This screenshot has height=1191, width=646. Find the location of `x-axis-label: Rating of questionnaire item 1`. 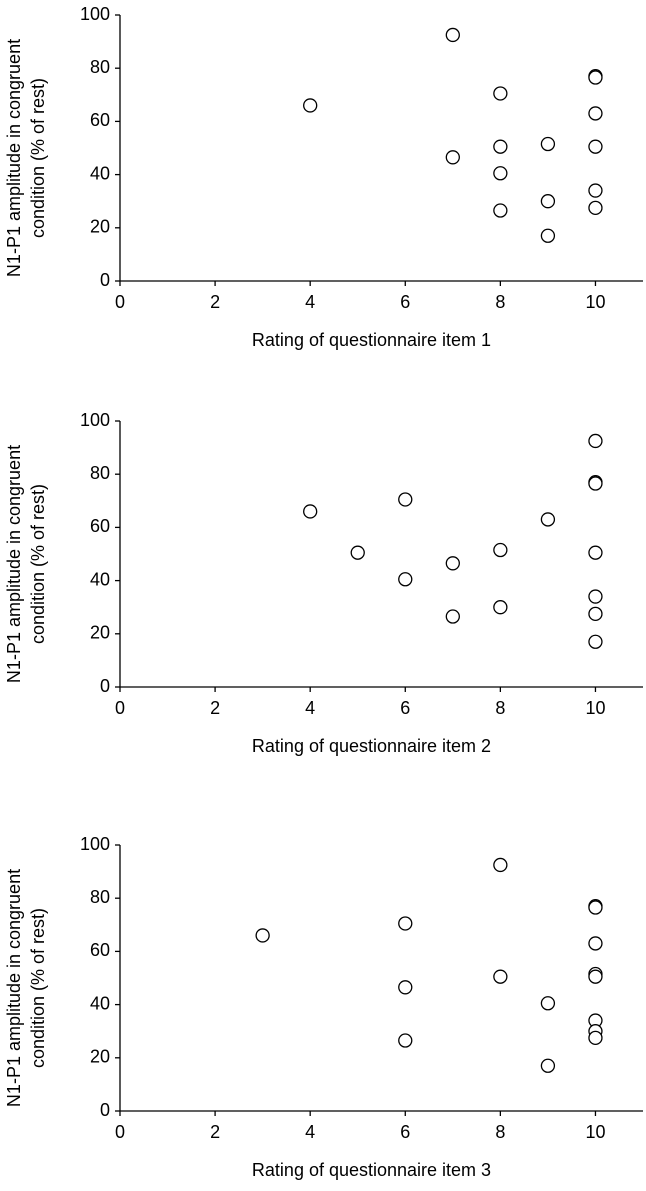

x-axis-label: Rating of questionnaire item 1 is located at coordinates (371, 340).